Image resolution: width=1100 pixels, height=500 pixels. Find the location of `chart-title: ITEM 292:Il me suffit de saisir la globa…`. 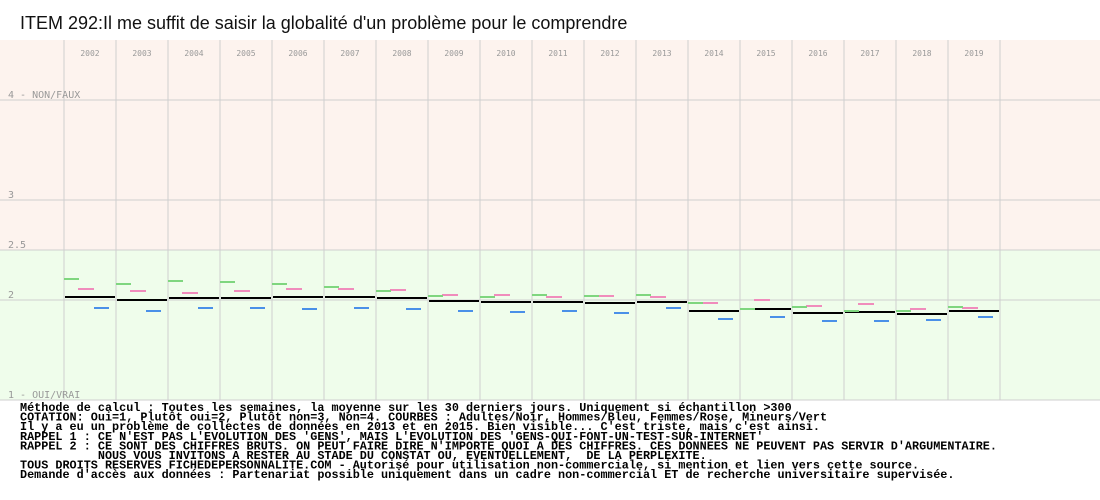

chart-title: ITEM 292:Il me suffit de saisir la globa… is located at coordinates (323, 23).